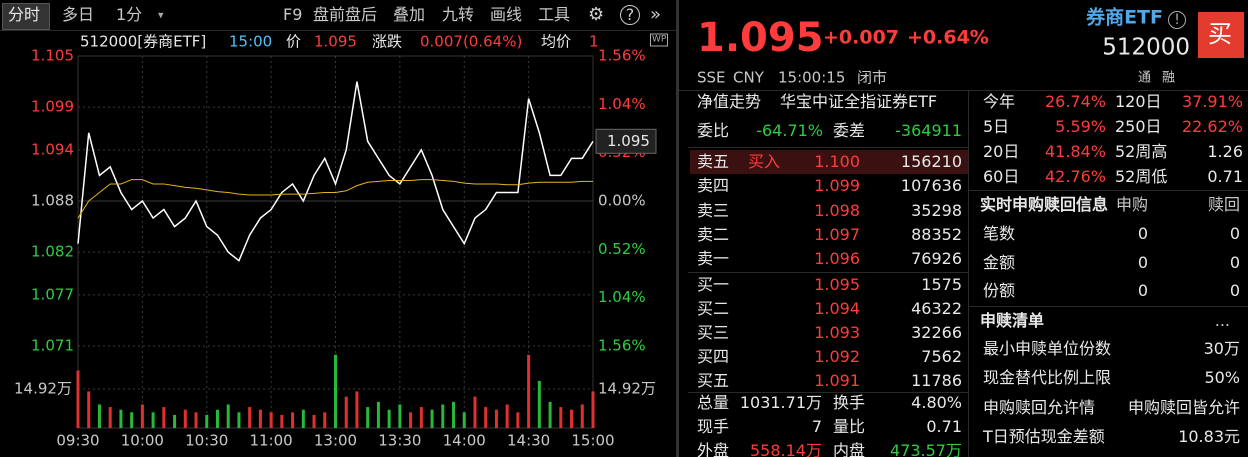  Describe the element at coordinates (837, 186) in the screenshot. I see `book-price: 1.099` at that location.